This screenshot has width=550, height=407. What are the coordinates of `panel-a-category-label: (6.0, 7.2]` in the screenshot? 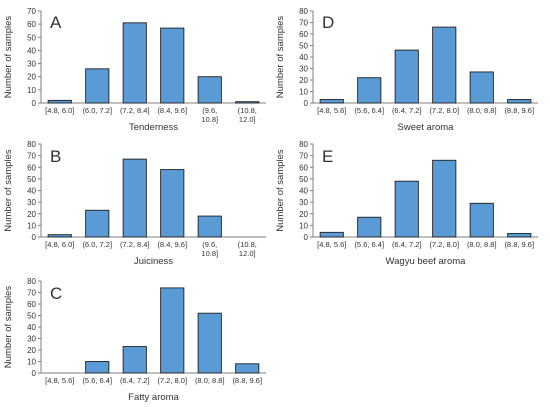 It's located at (97, 110).